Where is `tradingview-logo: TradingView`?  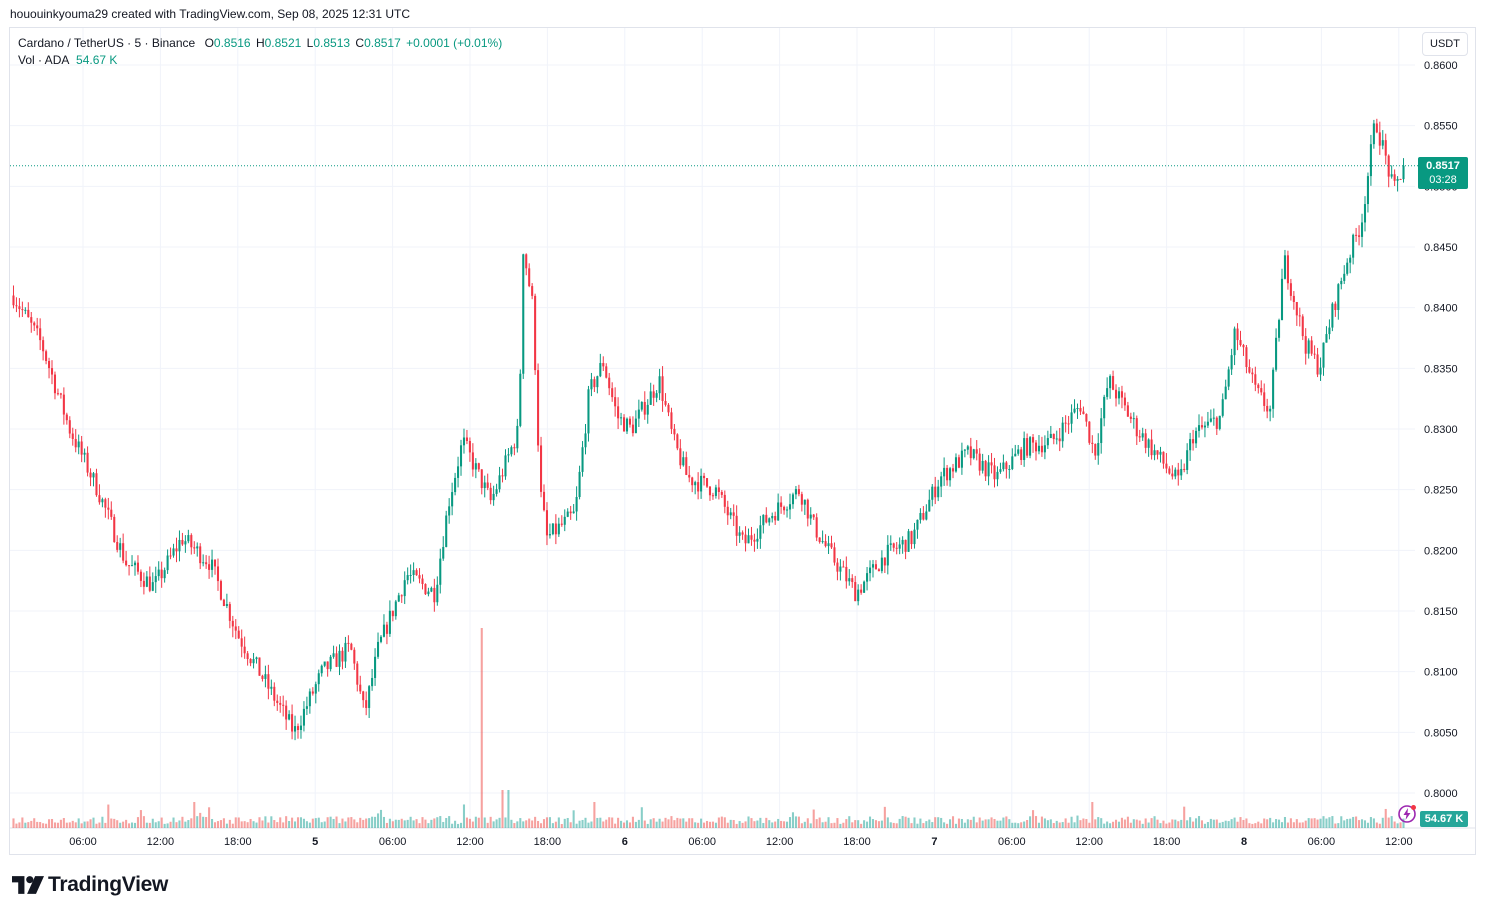 tradingview-logo: TradingView is located at coordinates (90, 885).